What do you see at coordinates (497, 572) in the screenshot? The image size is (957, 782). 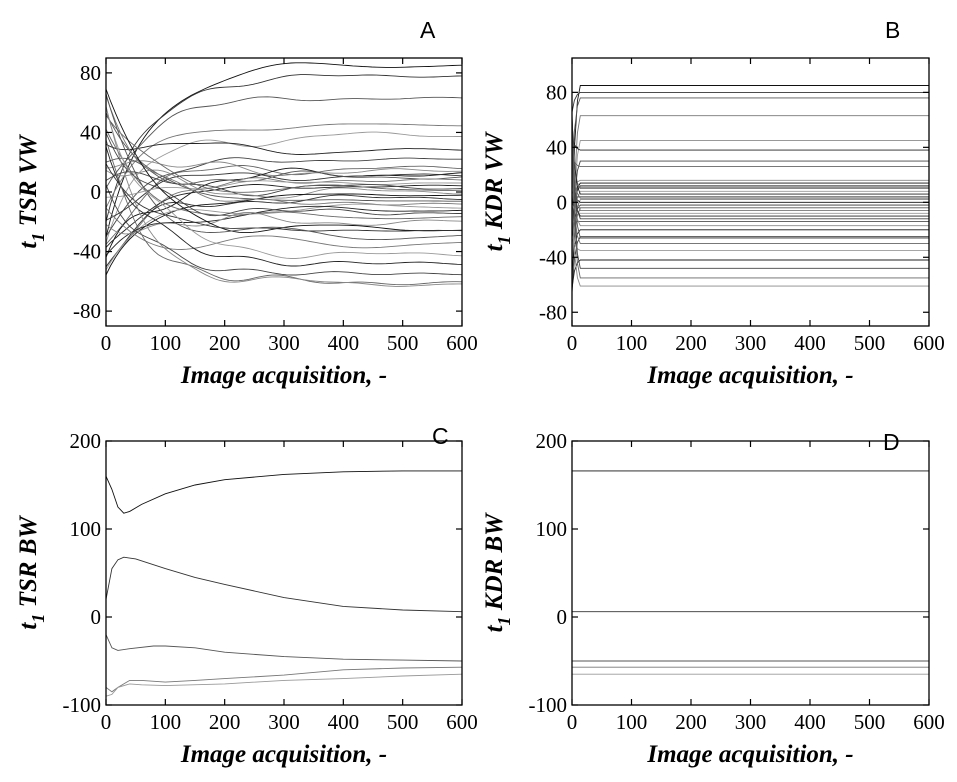 I see `y-axis-label: t1 KDR BW` at bounding box center [497, 572].